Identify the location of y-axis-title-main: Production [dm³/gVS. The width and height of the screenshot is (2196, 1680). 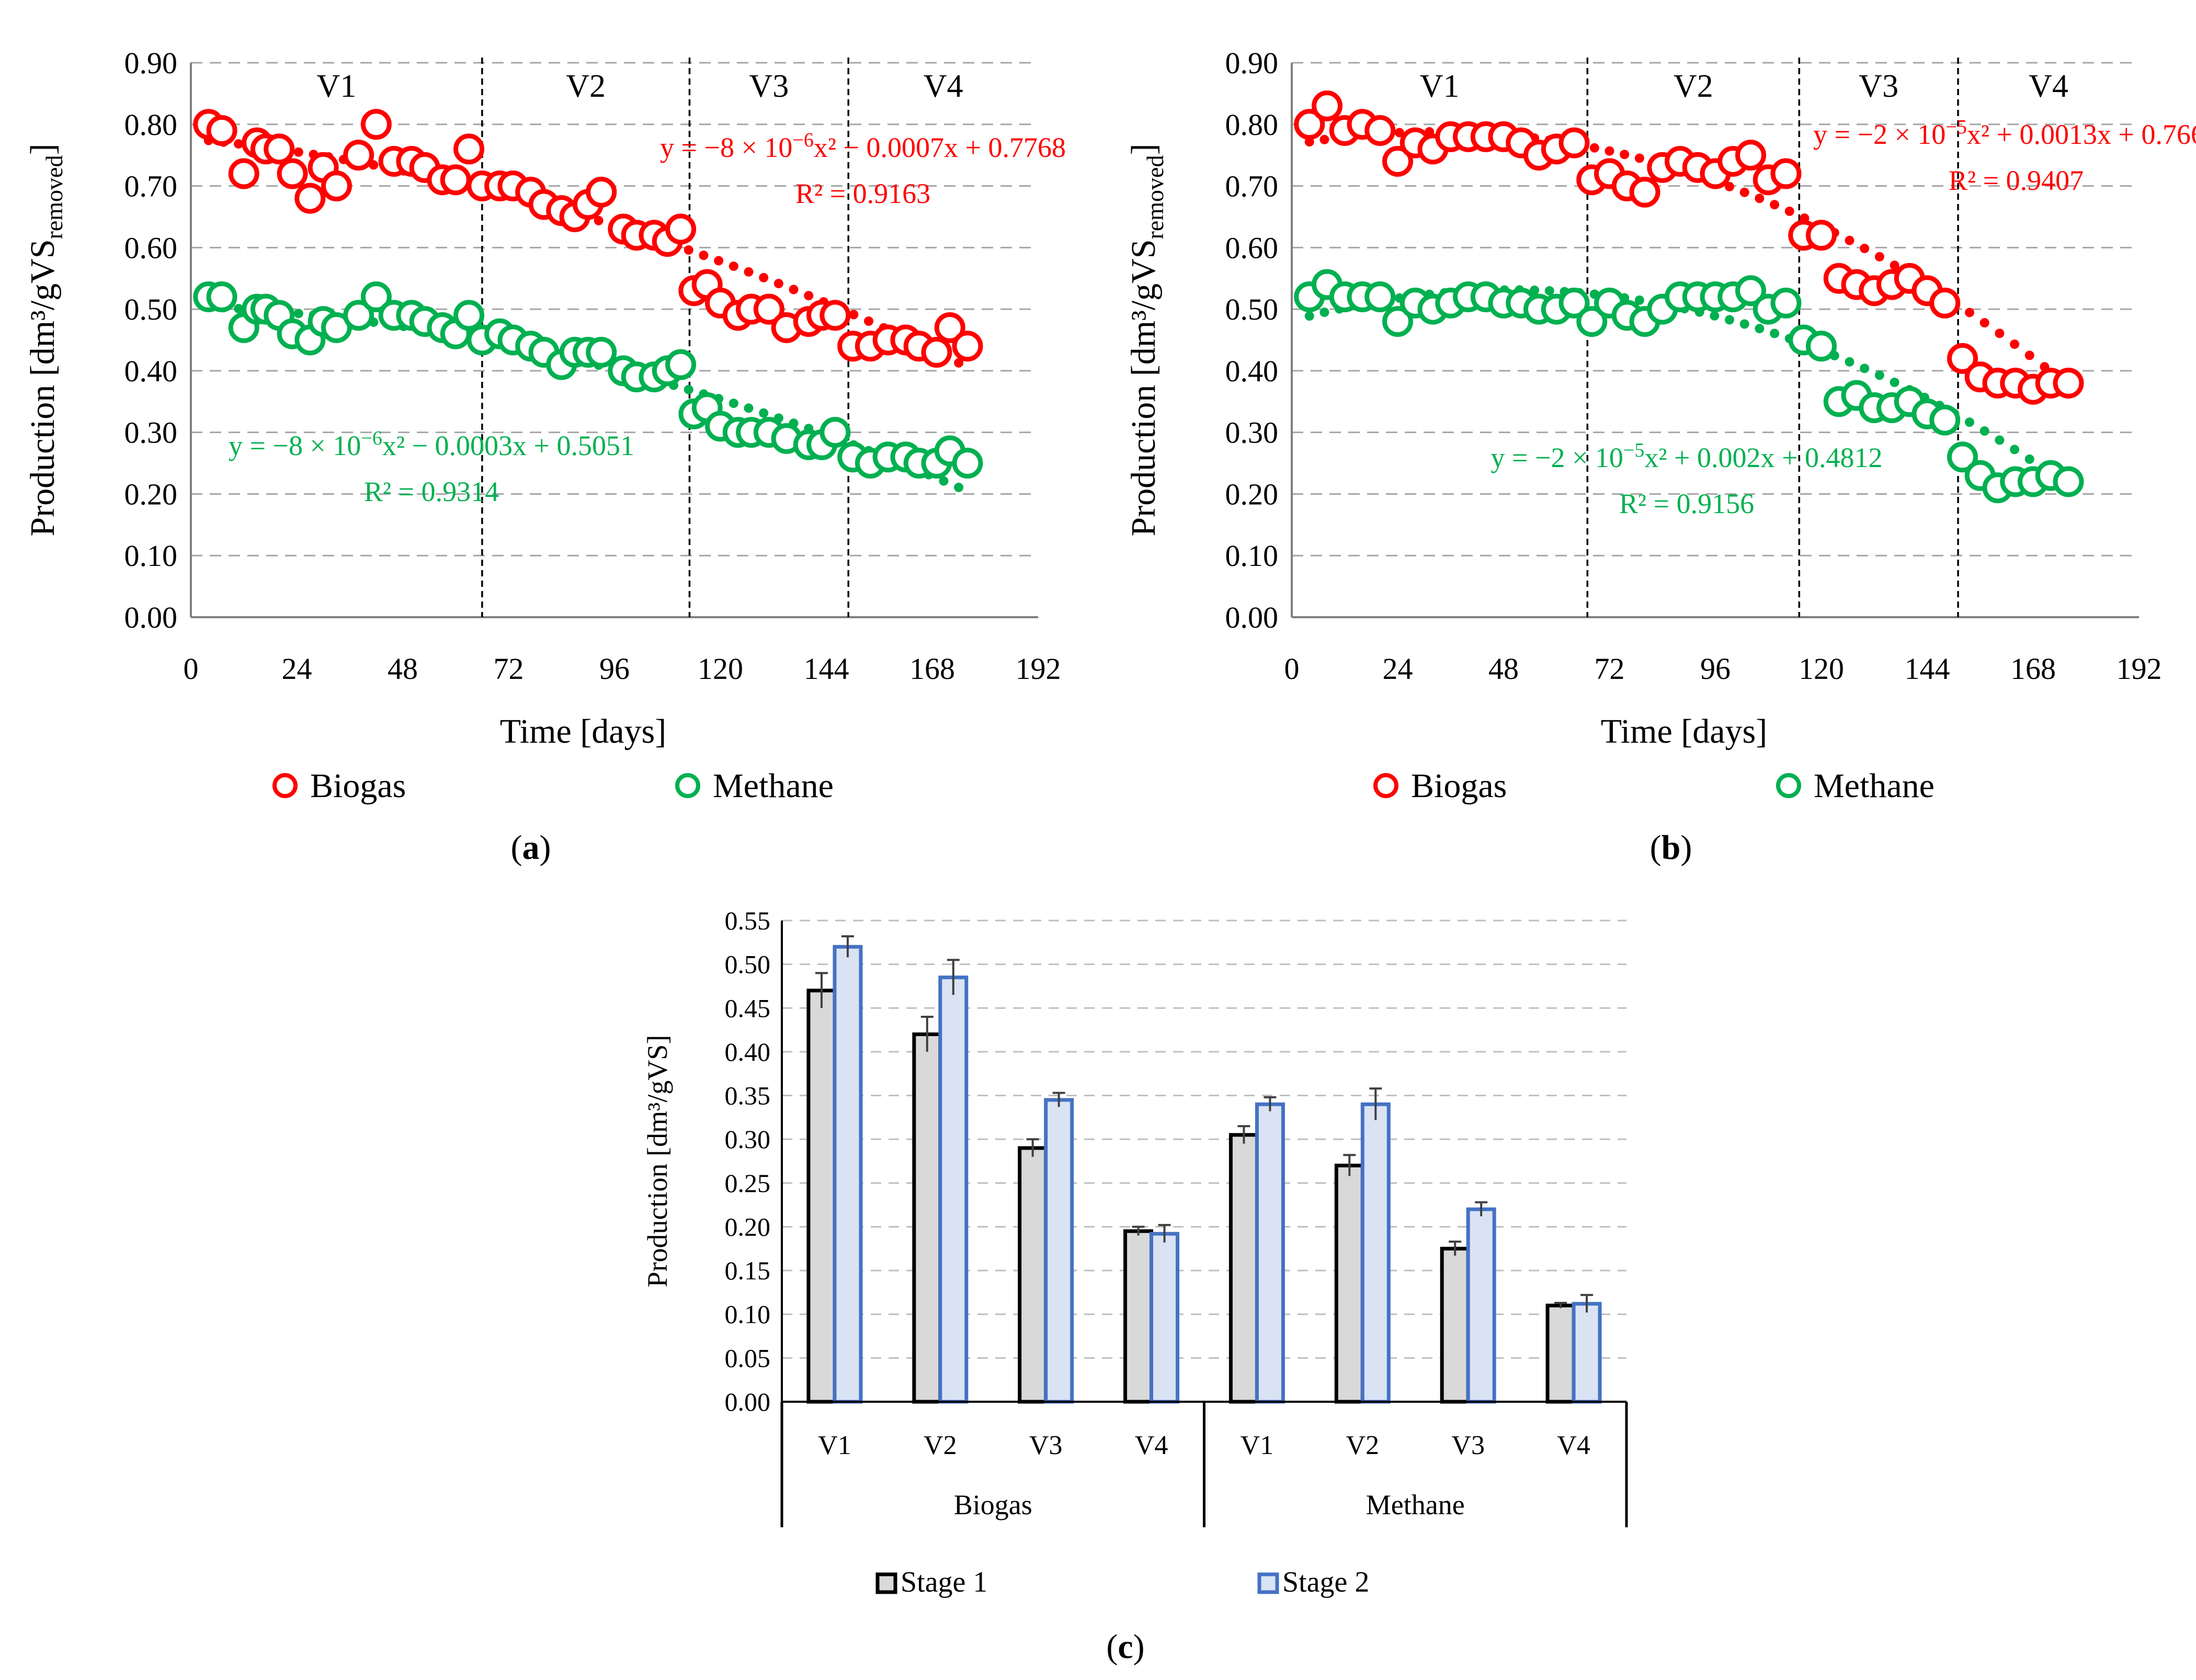
(1144, 387).